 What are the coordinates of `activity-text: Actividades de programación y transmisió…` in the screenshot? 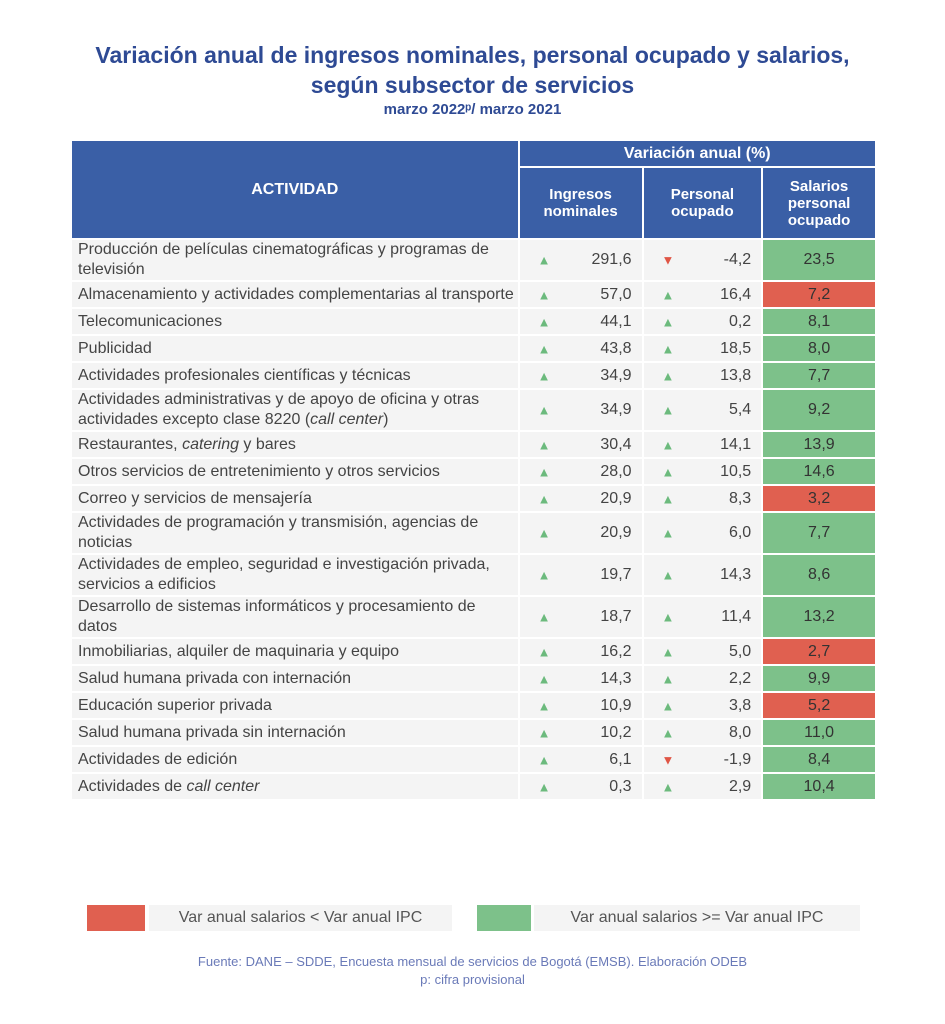 It's located at (278, 532).